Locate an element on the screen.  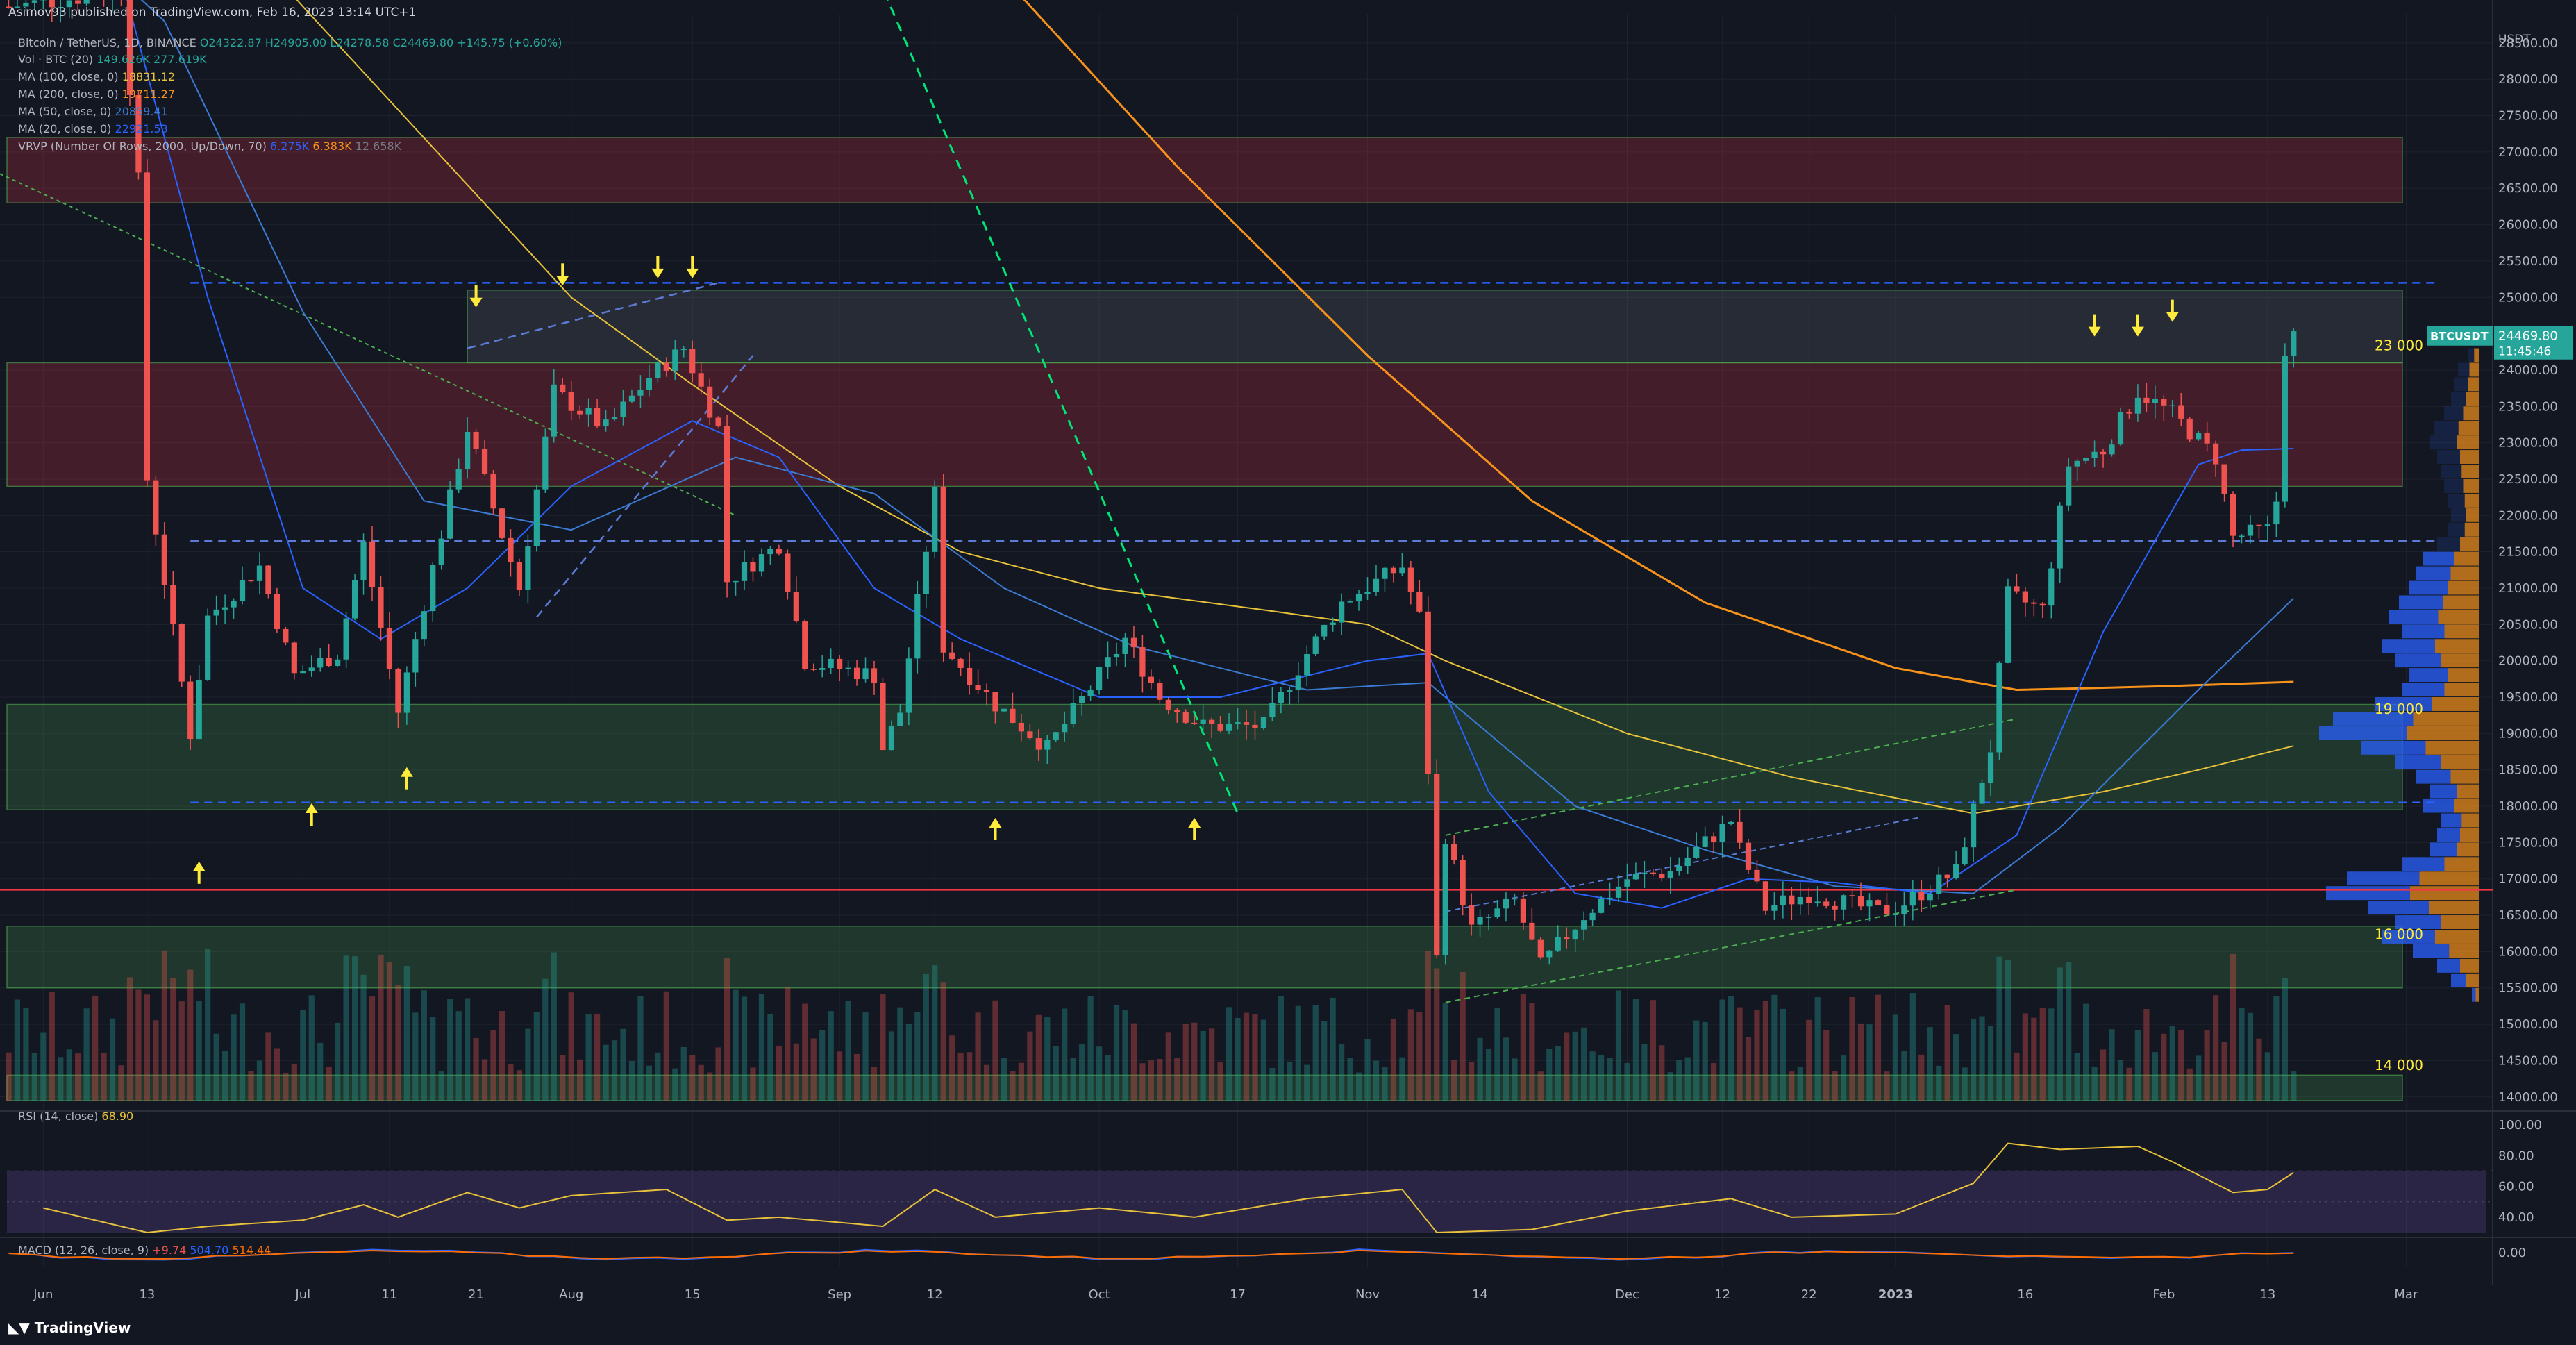
price-tick-19: 18500.00 is located at coordinates (2528, 770).